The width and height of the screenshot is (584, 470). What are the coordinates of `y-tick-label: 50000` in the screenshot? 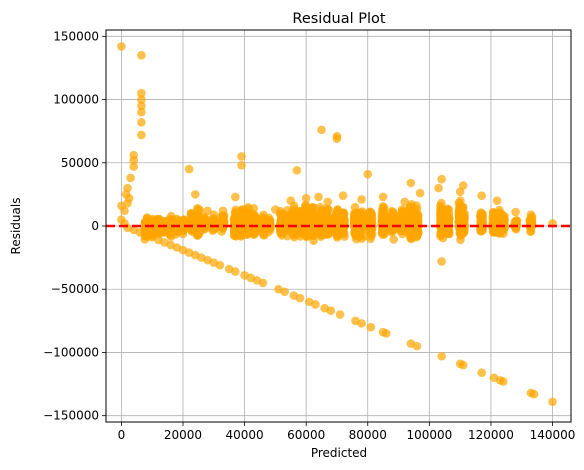 It's located at (80, 163).